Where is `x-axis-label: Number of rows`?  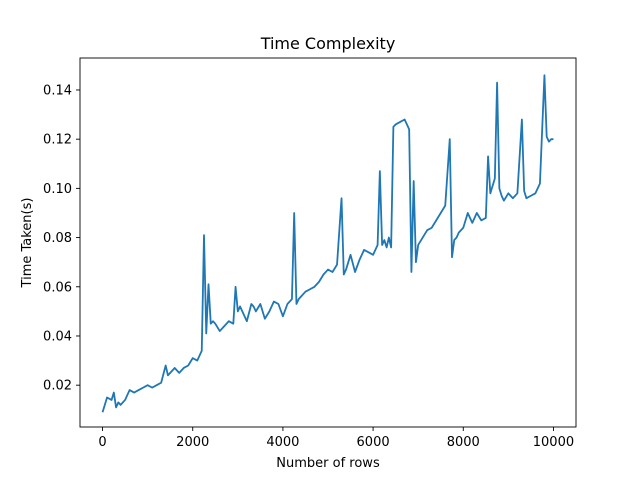 x-axis-label: Number of rows is located at coordinates (328, 463).